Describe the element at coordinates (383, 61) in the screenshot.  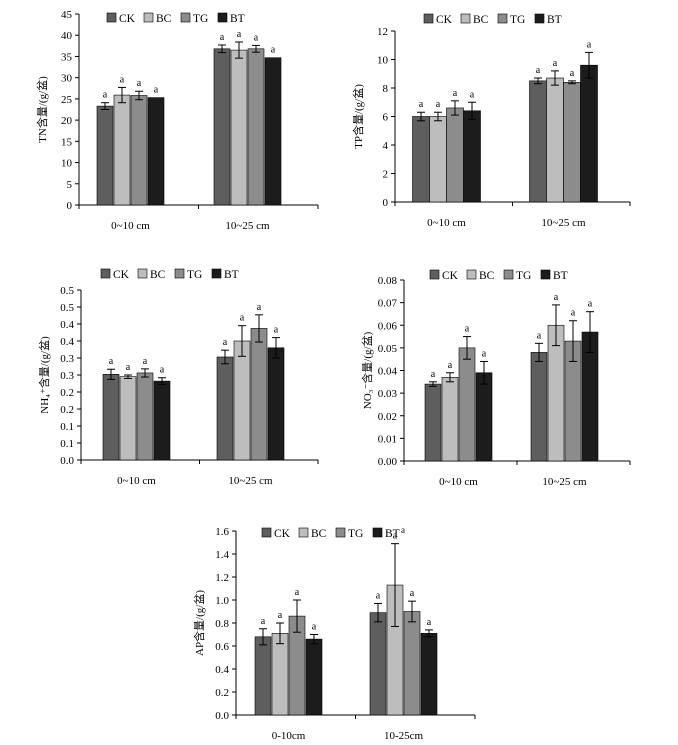
I see `y-tick-label: 10` at that location.